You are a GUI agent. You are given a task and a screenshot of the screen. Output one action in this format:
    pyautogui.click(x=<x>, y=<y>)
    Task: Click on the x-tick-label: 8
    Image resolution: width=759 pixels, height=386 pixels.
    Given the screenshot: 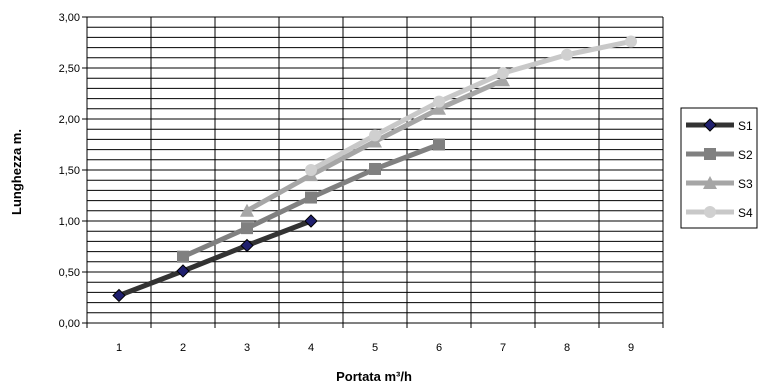 What is the action you would take?
    pyautogui.click(x=567, y=348)
    